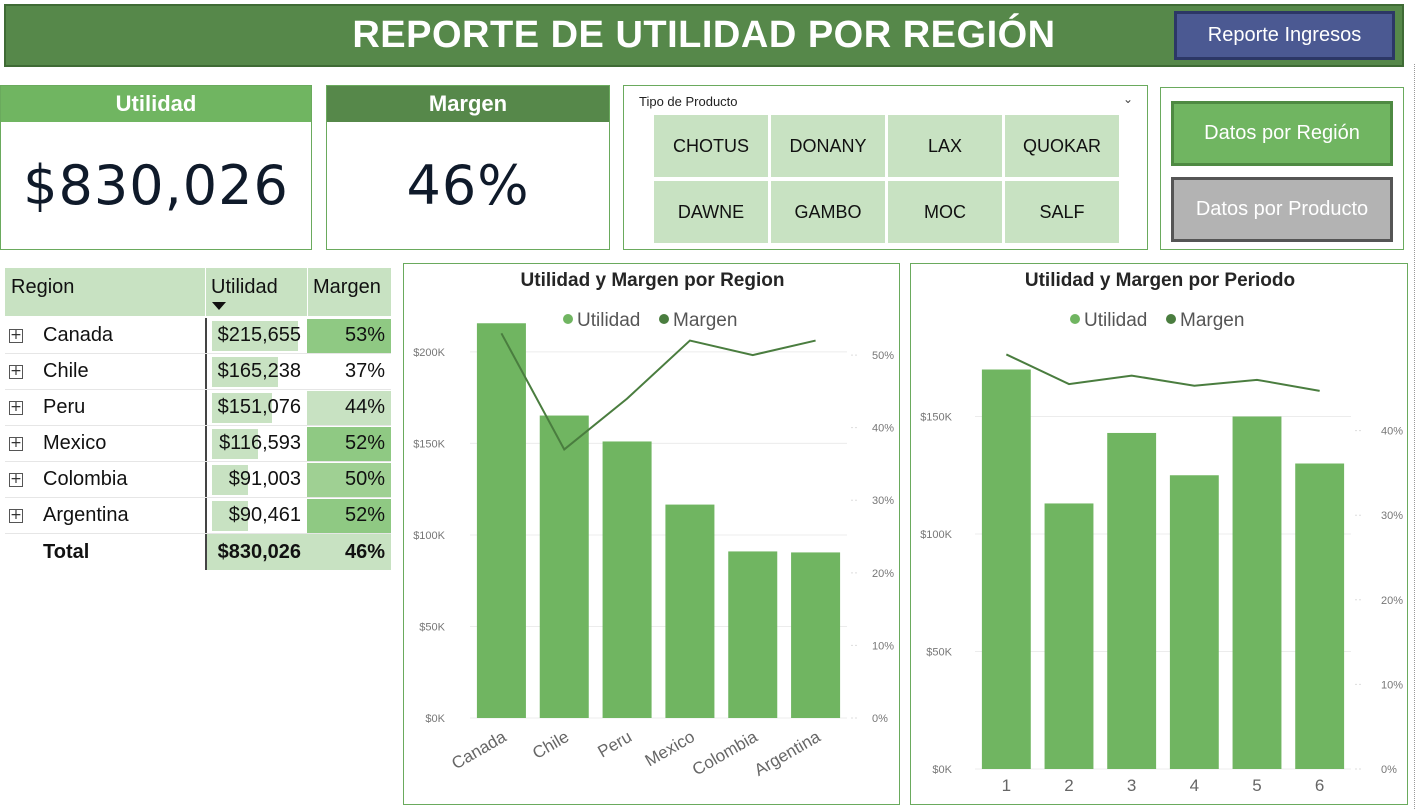 The height and width of the screenshot is (810, 1419). What do you see at coordinates (66, 551) in the screenshot?
I see `total-label: Total` at bounding box center [66, 551].